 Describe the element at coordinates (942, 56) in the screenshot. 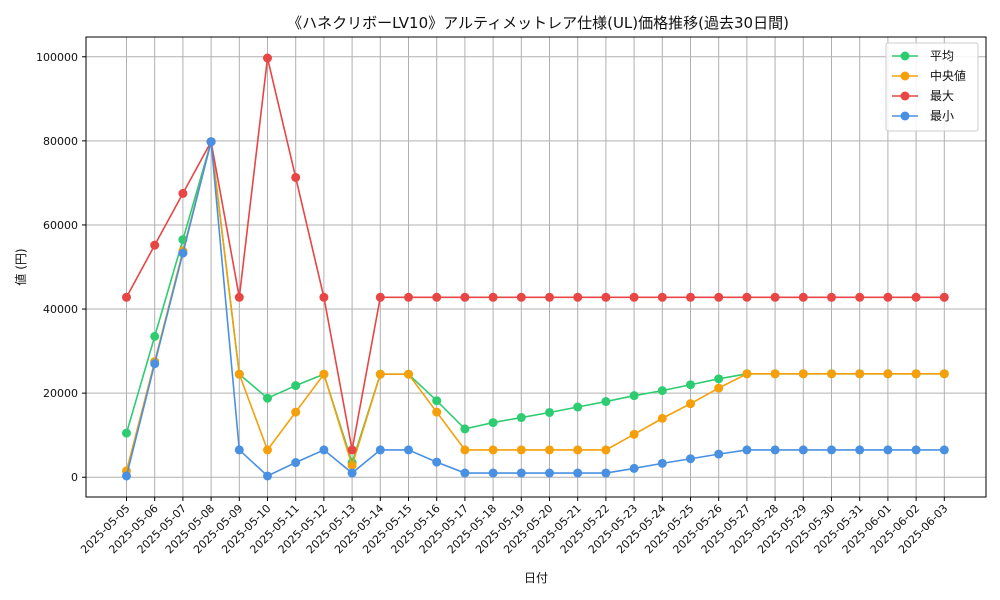

I see `legend-label: 平均` at that location.